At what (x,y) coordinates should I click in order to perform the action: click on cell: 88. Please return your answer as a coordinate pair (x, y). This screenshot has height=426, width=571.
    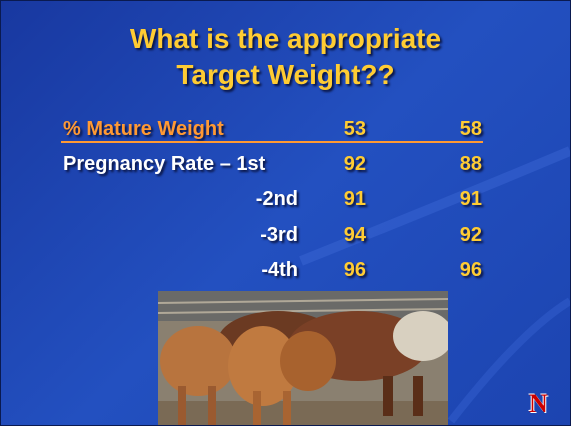
    Looking at the image, I should click on (470, 164).